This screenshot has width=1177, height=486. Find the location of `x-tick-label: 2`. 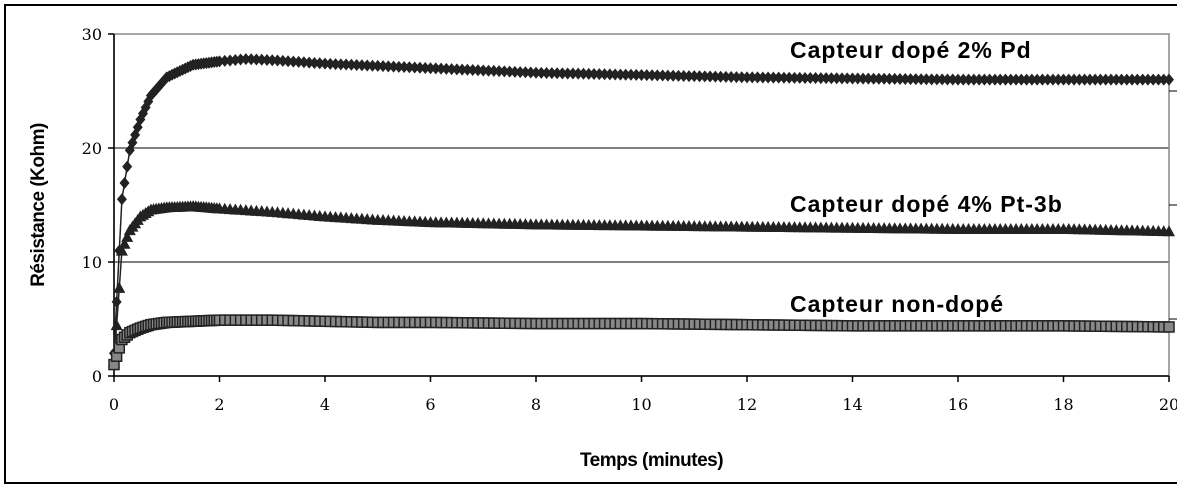

x-tick-label: 2 is located at coordinates (219, 404).